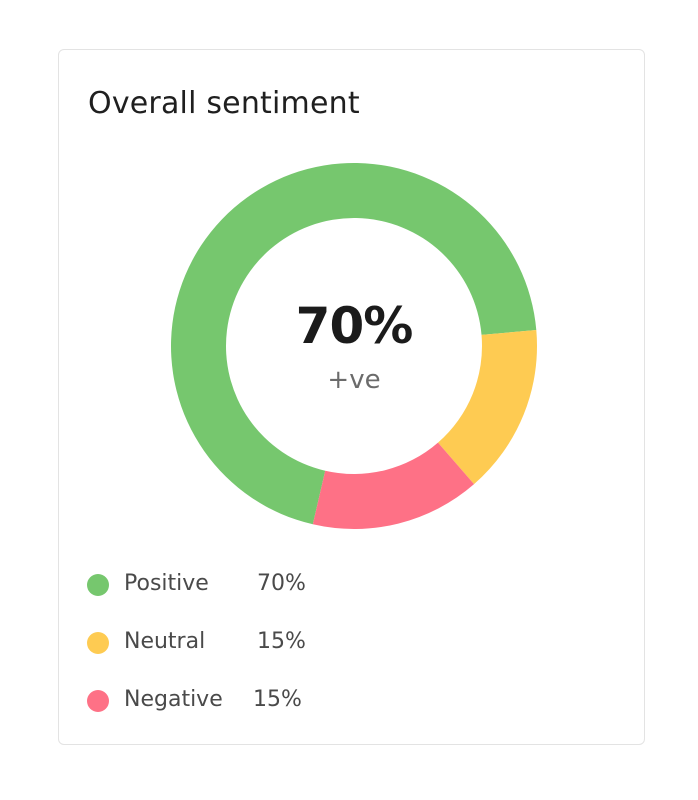 The image size is (698, 800). What do you see at coordinates (337, 595) in the screenshot?
I see `legend-item-positive: Positive 70%` at bounding box center [337, 595].